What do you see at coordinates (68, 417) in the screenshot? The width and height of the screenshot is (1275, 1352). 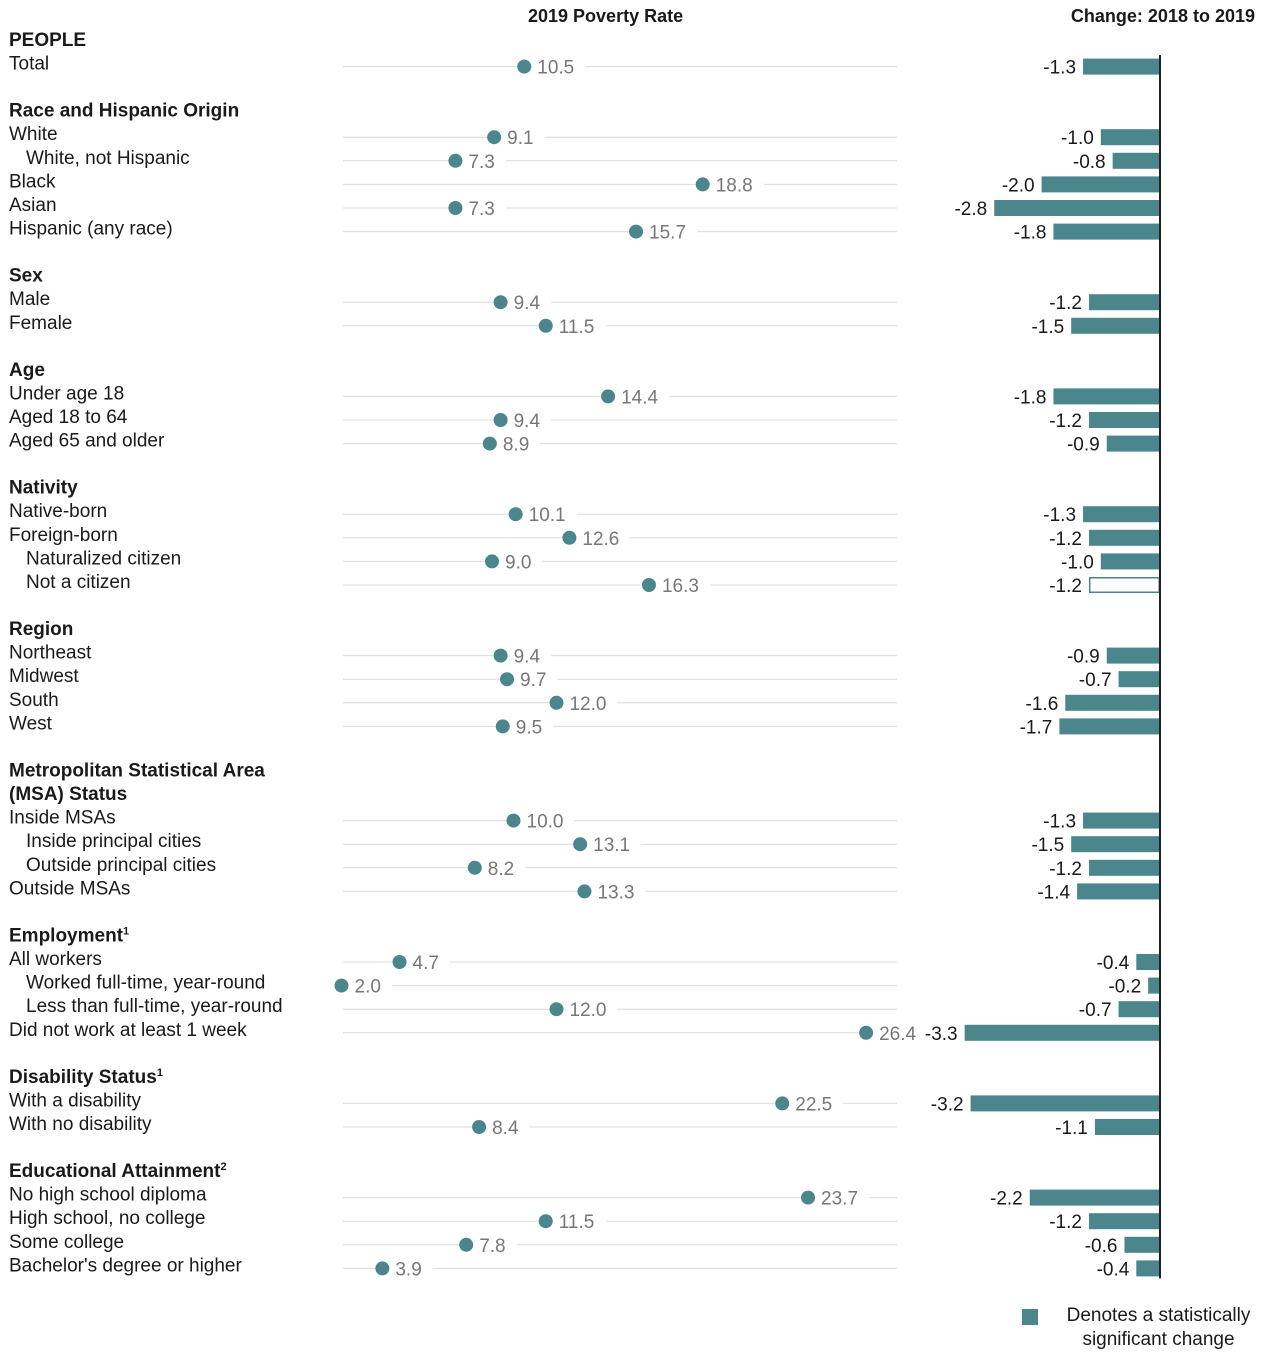 I see `row-label: Aged 18 to 64` at bounding box center [68, 417].